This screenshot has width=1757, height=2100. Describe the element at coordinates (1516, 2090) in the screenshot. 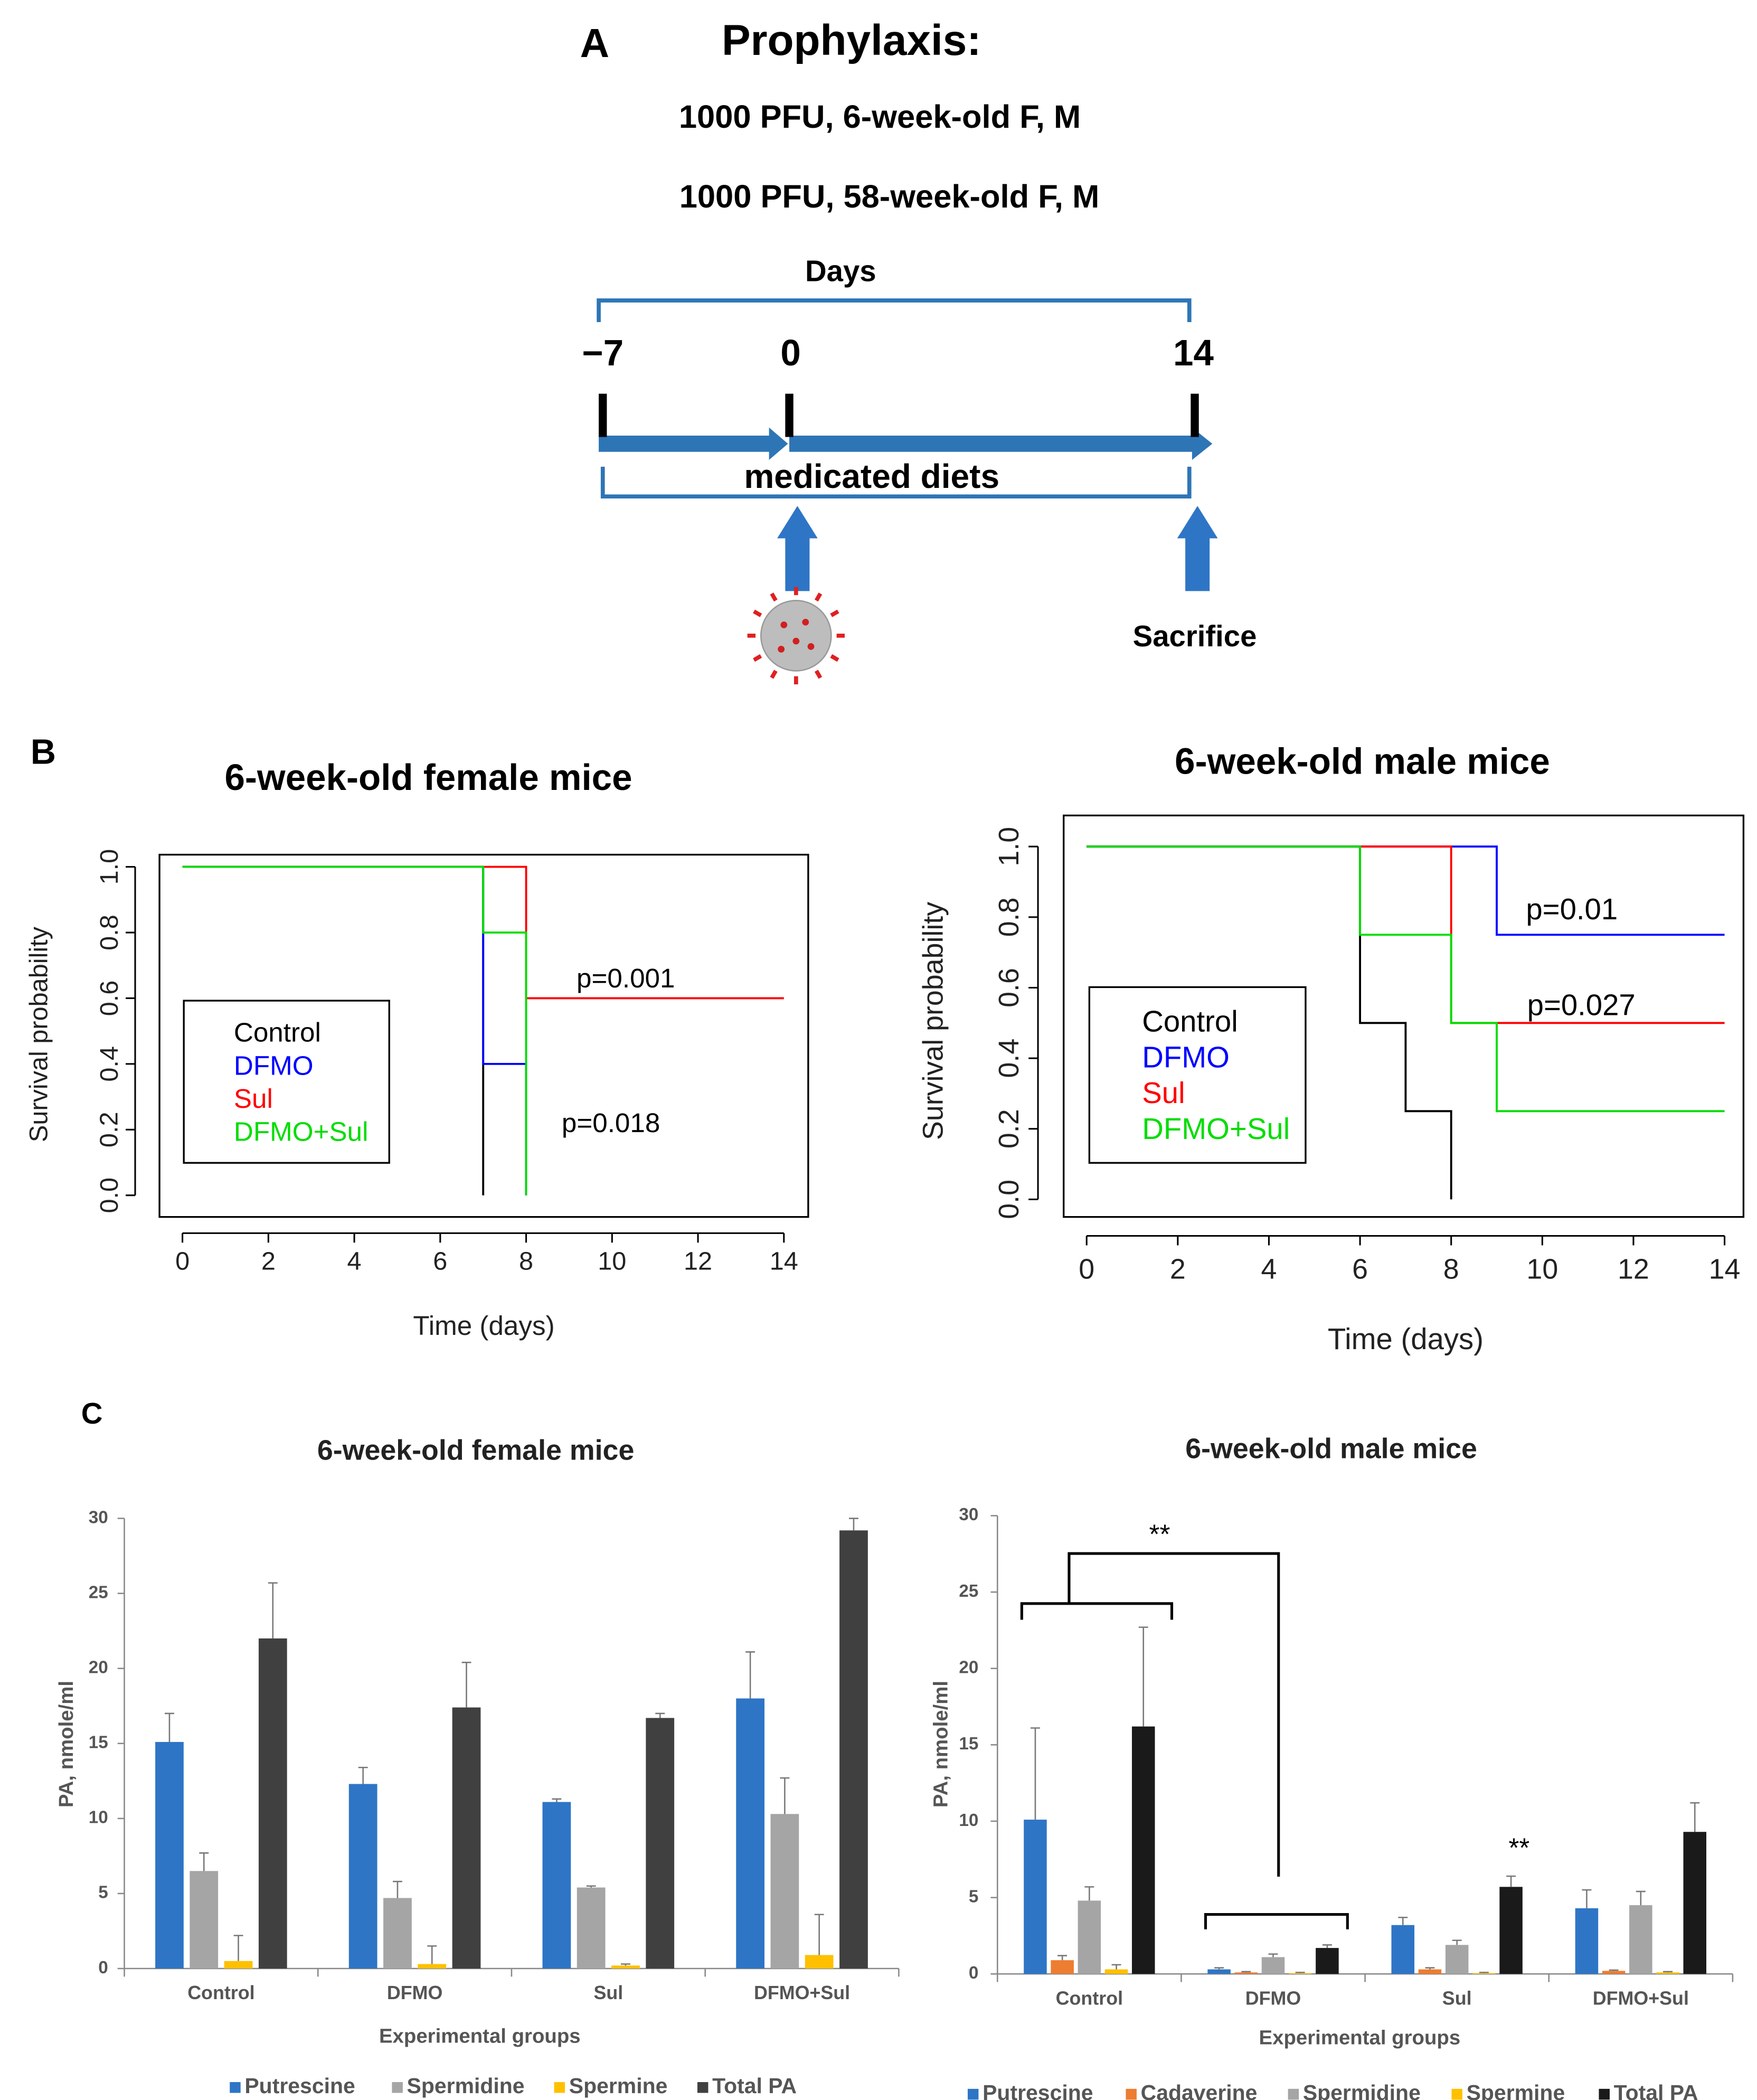

I see `legend-entry: Spermine` at that location.